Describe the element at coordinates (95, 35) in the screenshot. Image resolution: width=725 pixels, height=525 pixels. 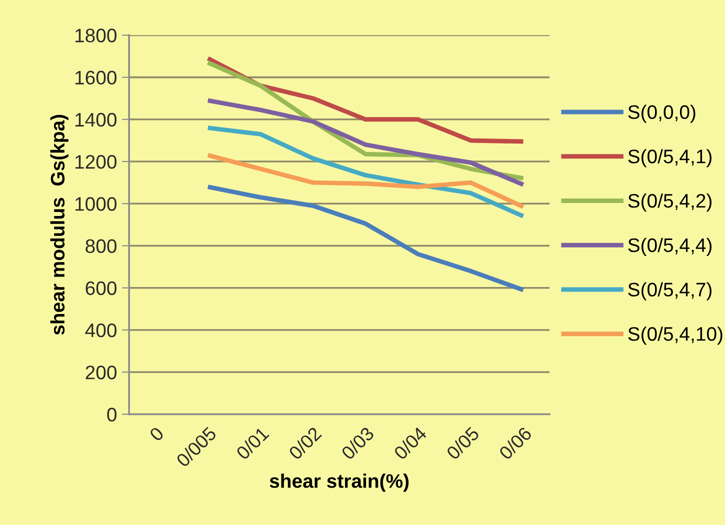
I see `y-tick-label: 1800` at that location.